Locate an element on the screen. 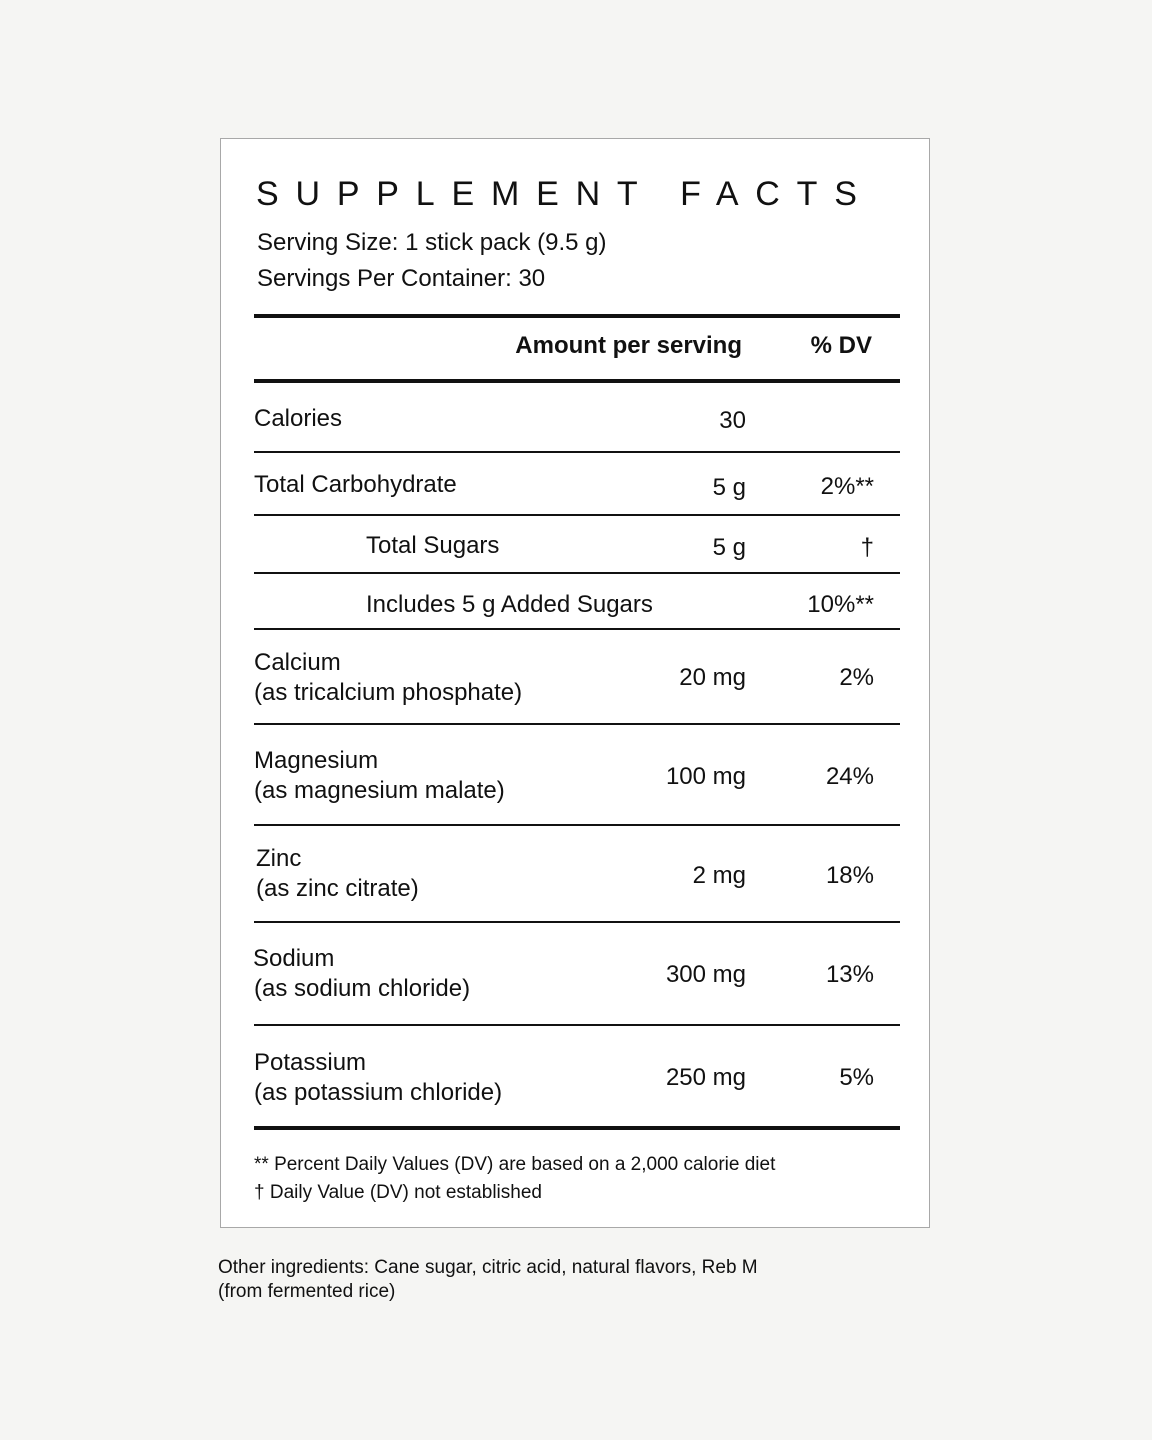 The image size is (1152, 1440). servings-per-container: Servings Per Container: 30 is located at coordinates (401, 278).